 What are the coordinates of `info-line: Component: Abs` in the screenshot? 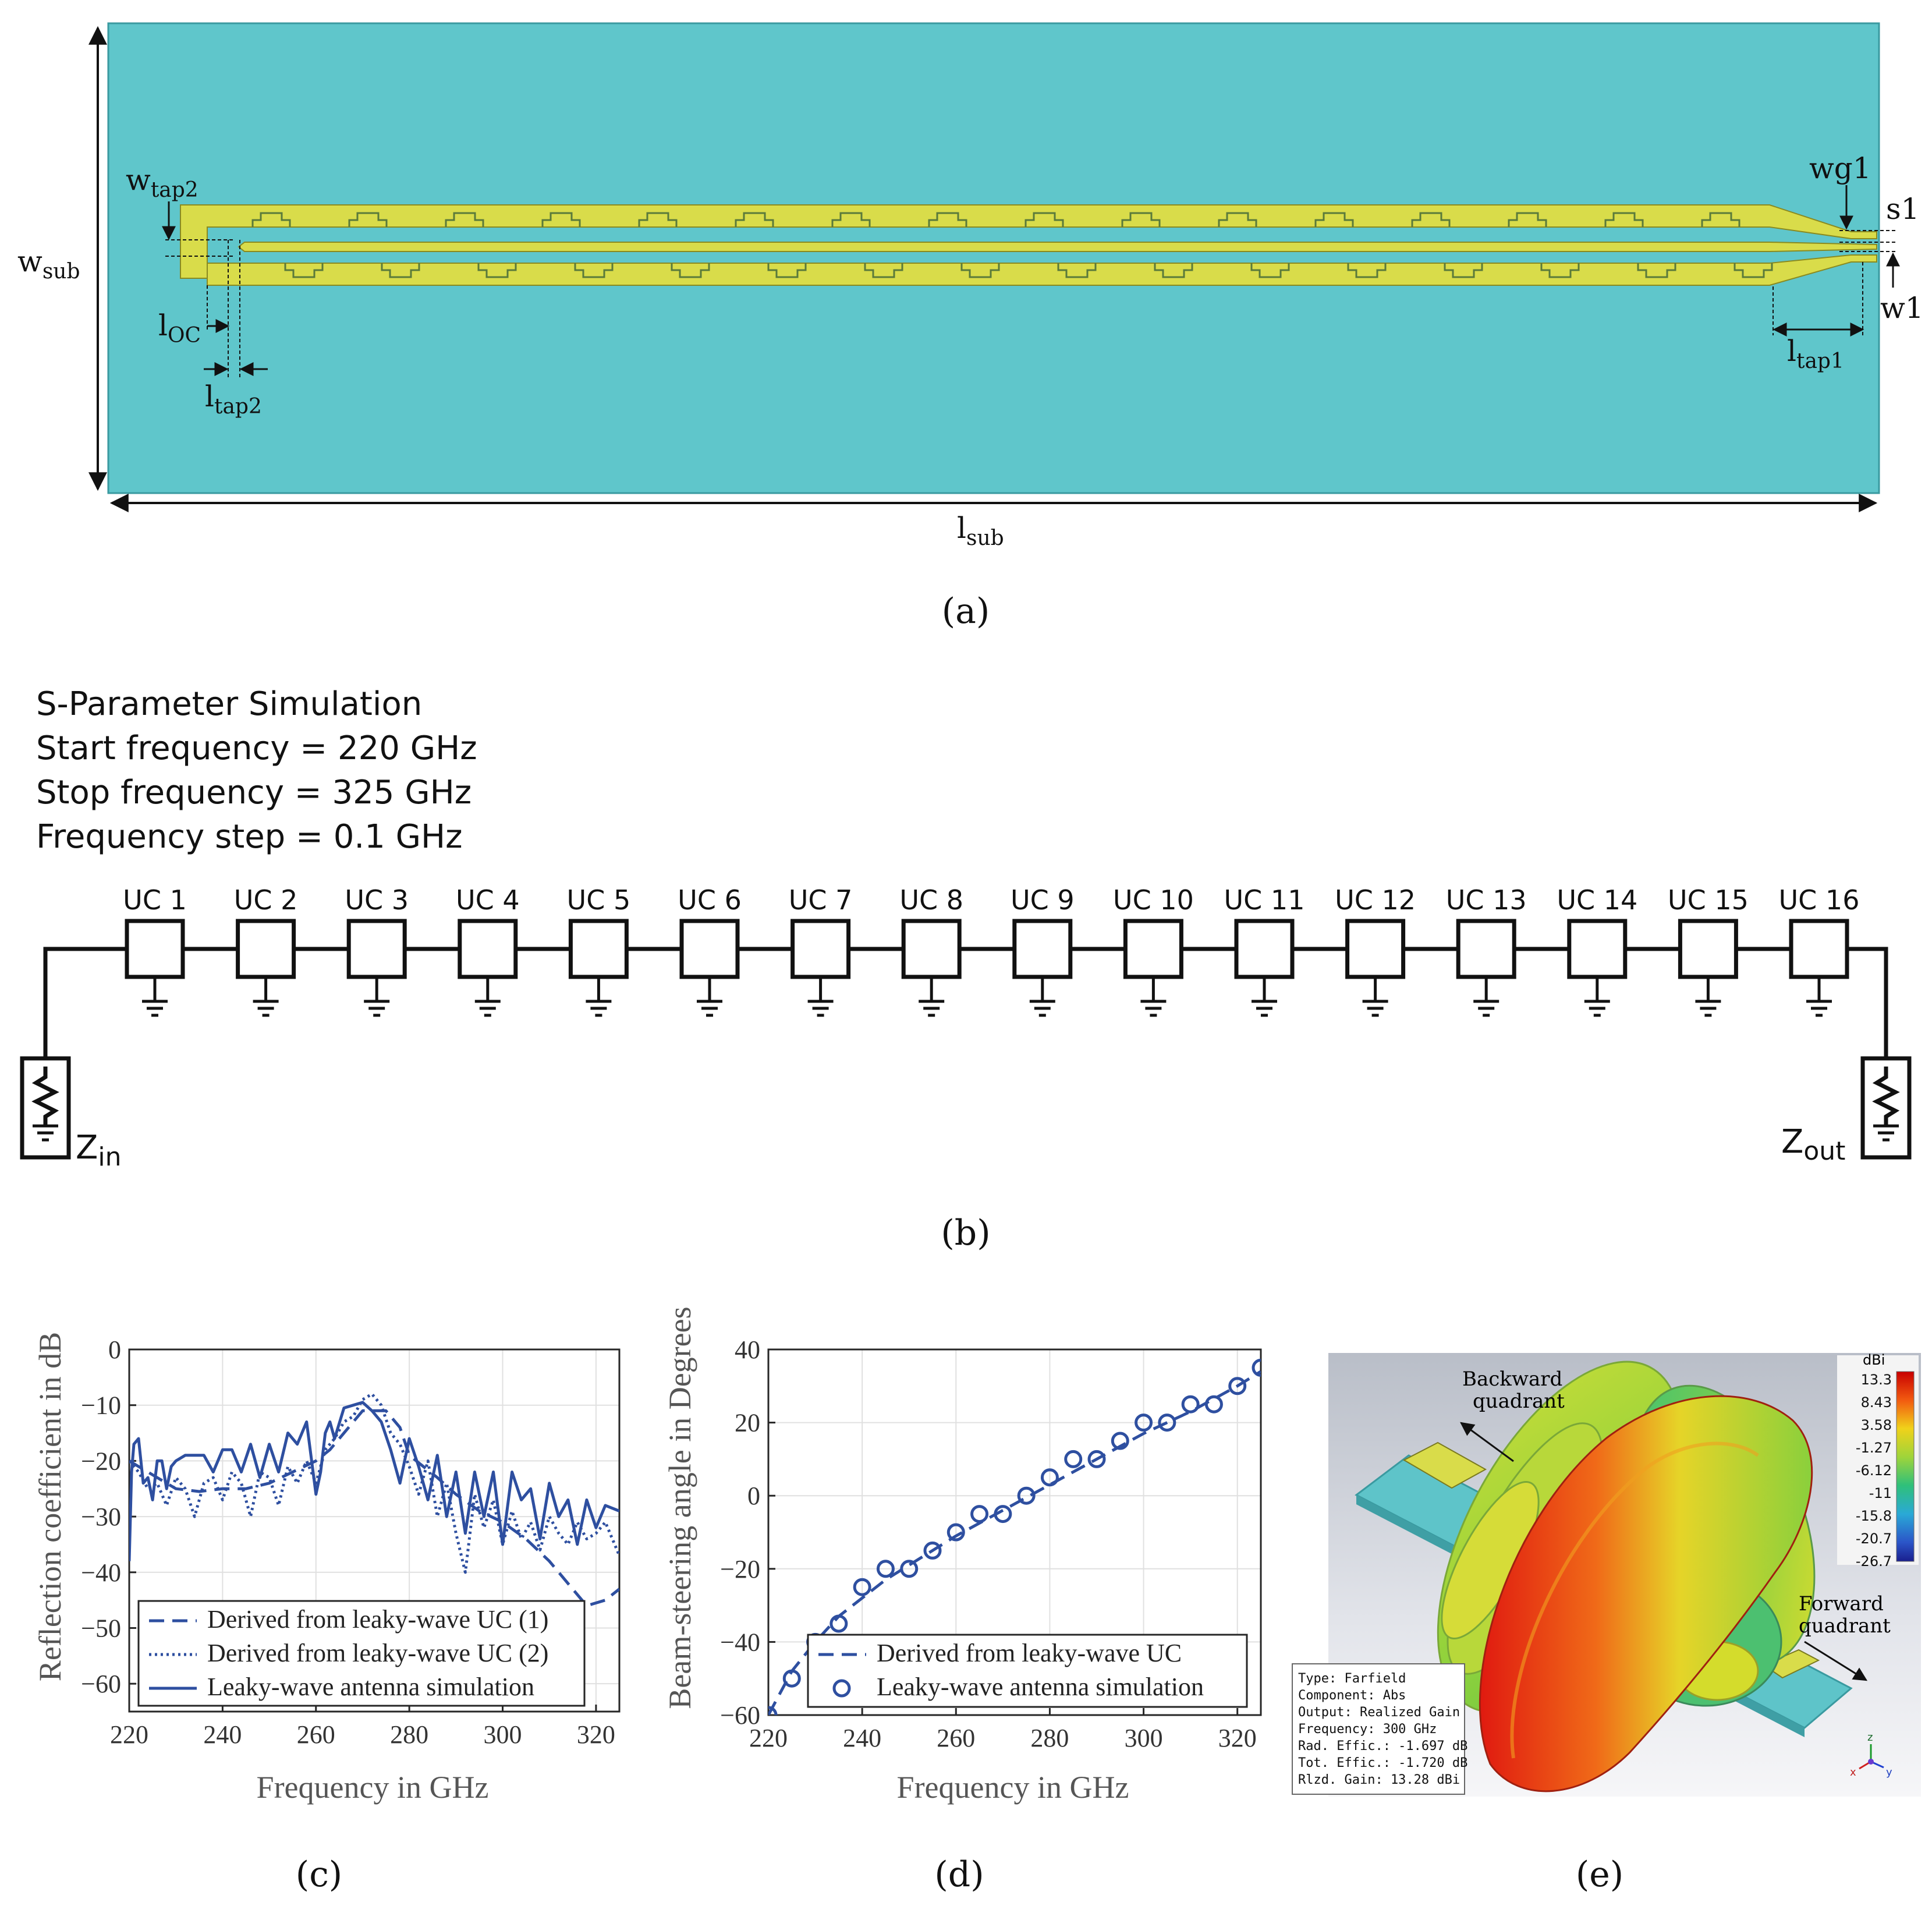 It's located at (1352, 1695).